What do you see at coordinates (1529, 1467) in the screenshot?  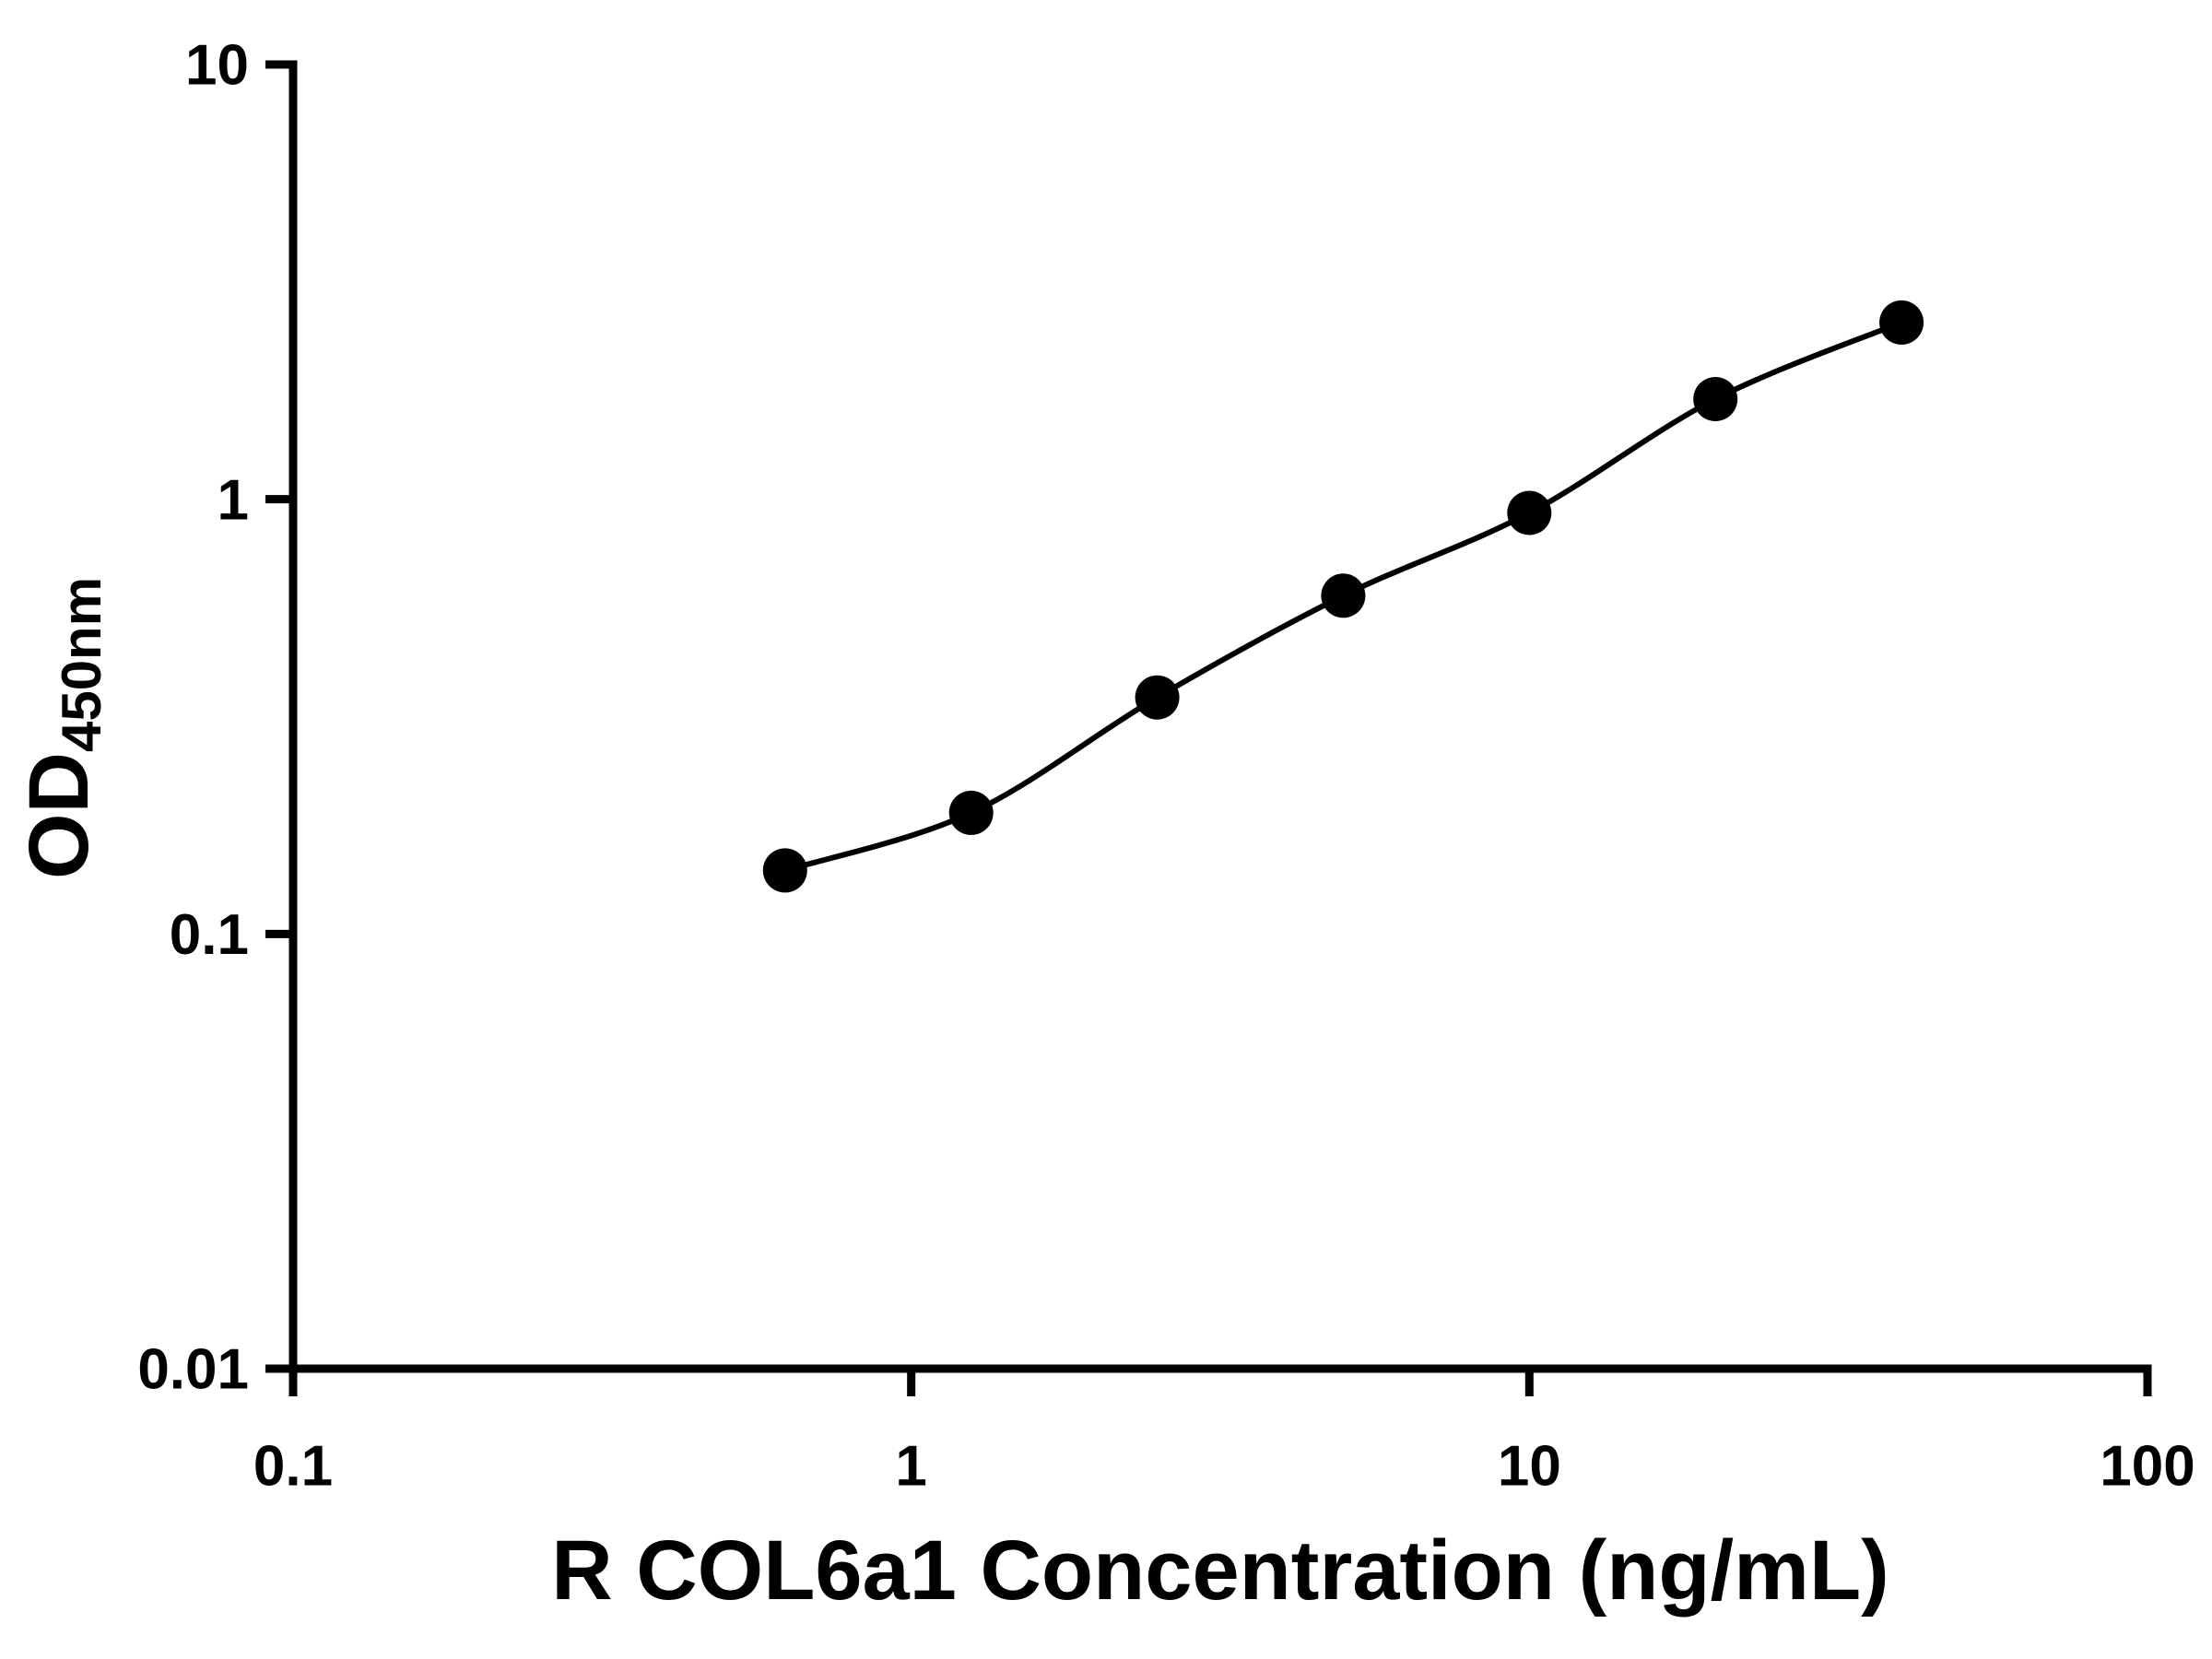 I see `x-tick-label: 10` at bounding box center [1529, 1467].